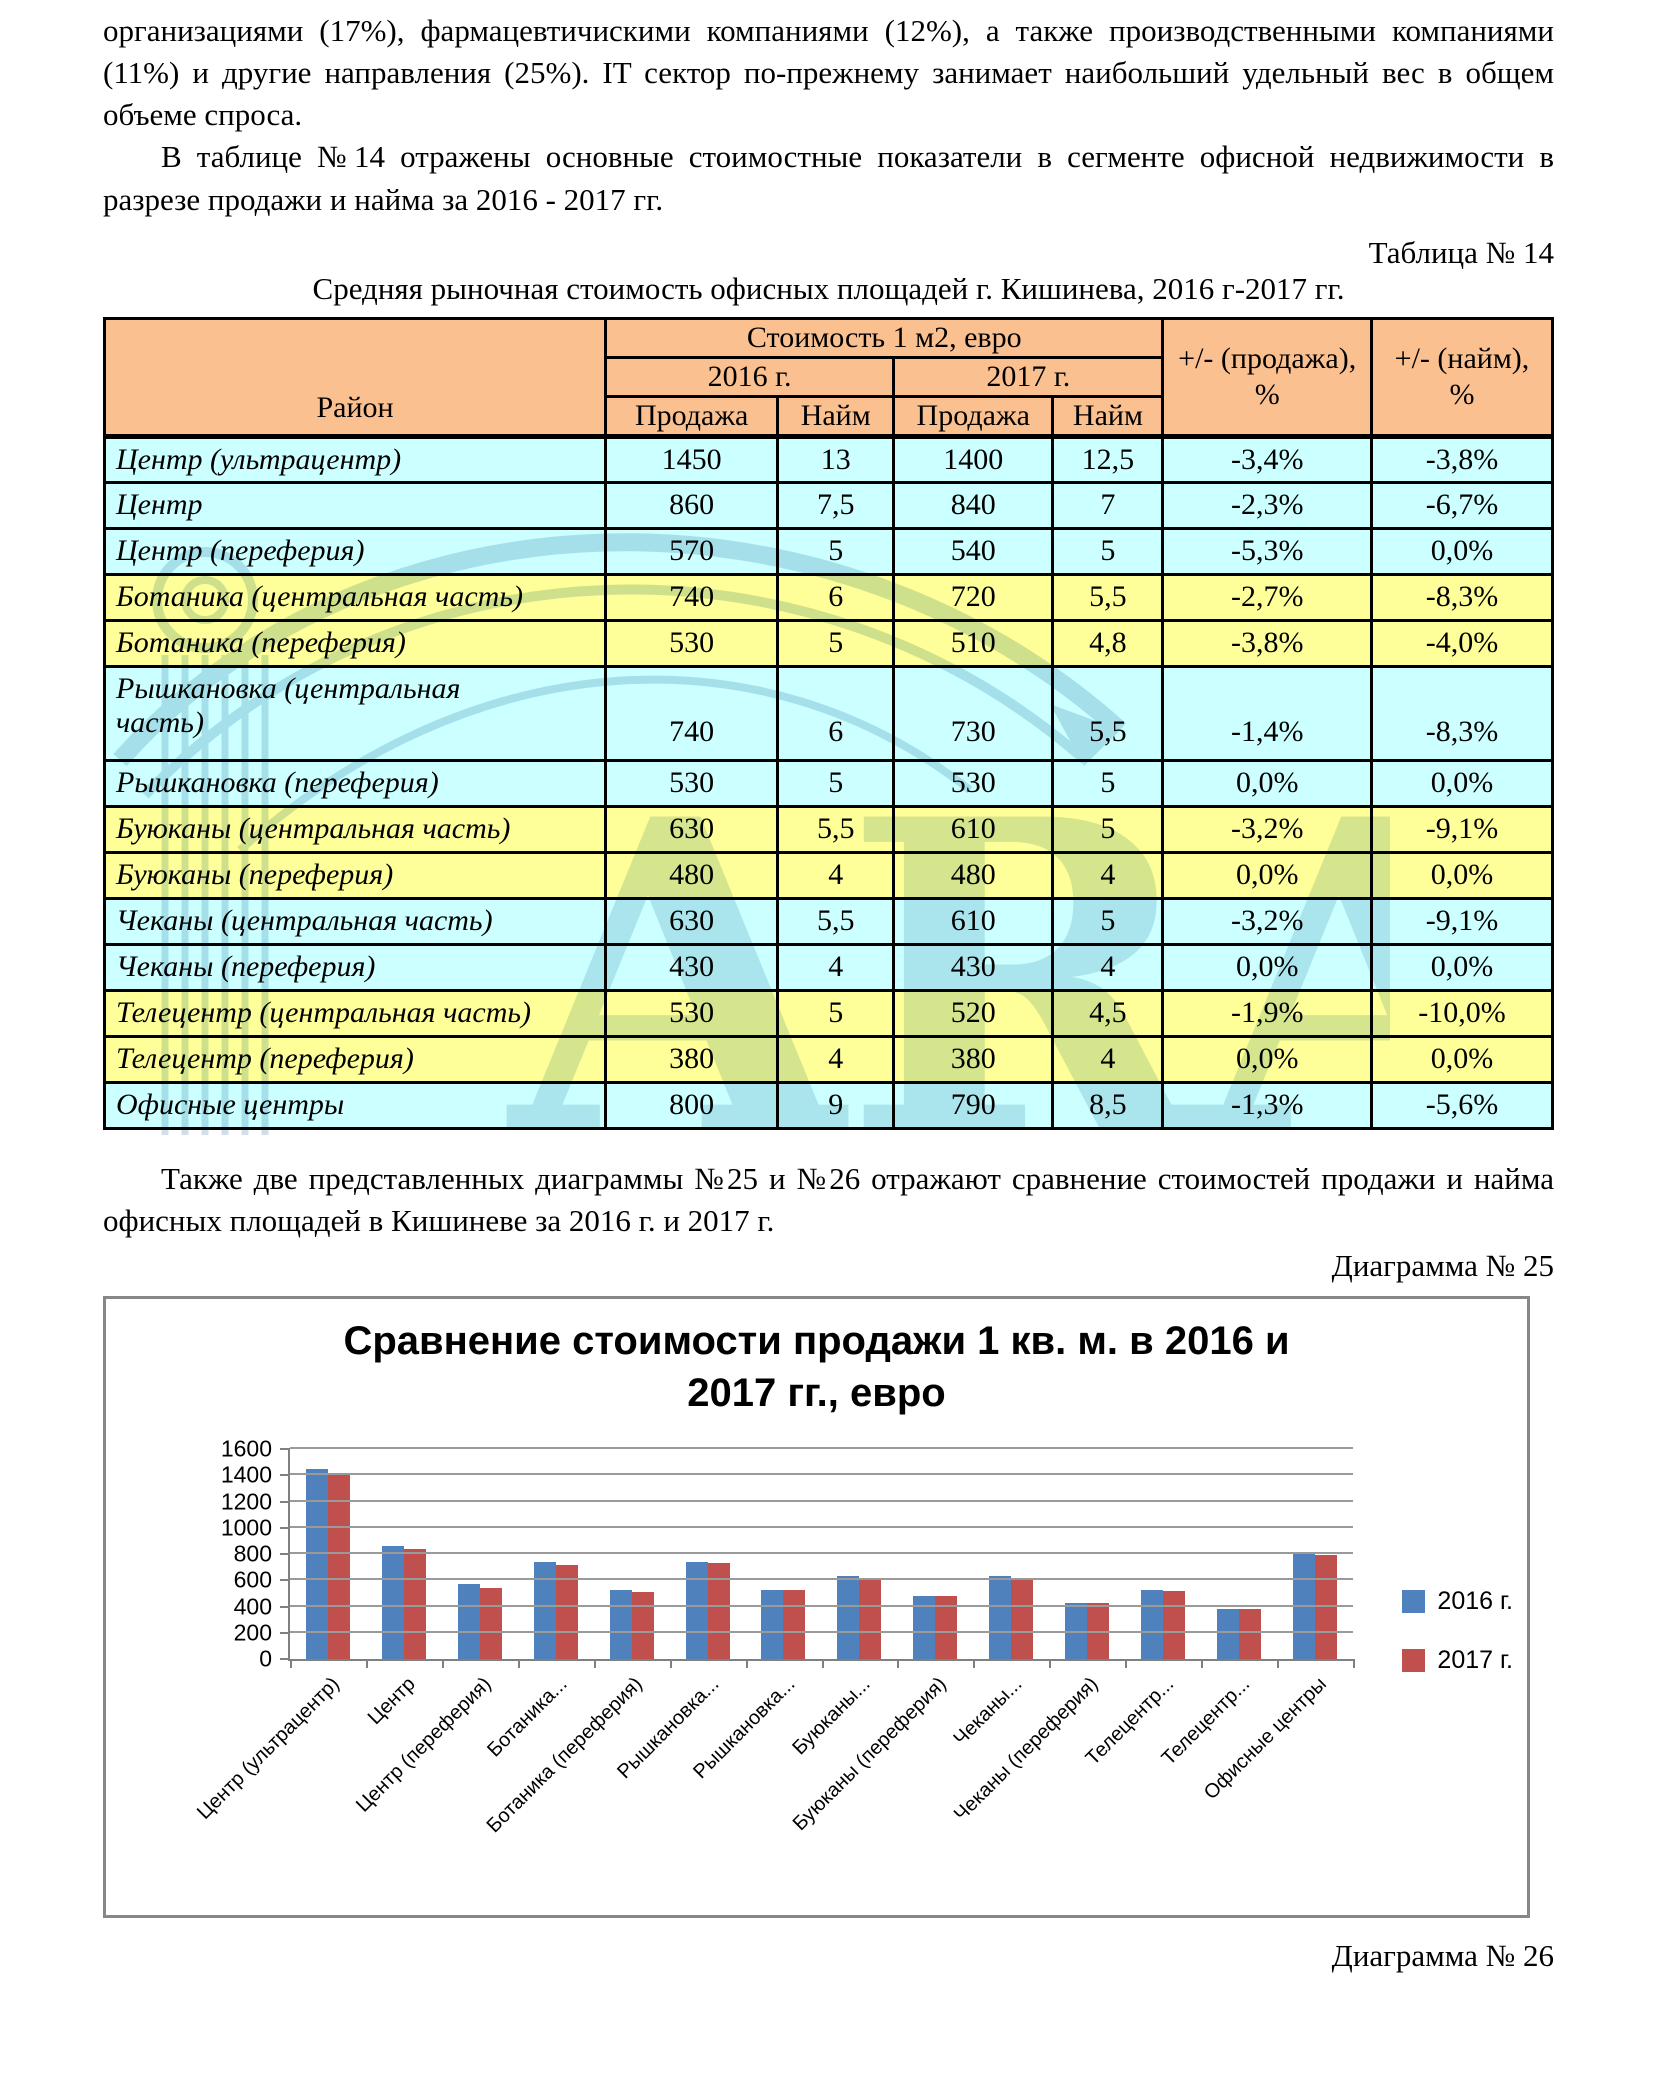 The height and width of the screenshot is (2075, 1654). What do you see at coordinates (1475, 1660) in the screenshot?
I see `legend-label: 2017 г.` at bounding box center [1475, 1660].